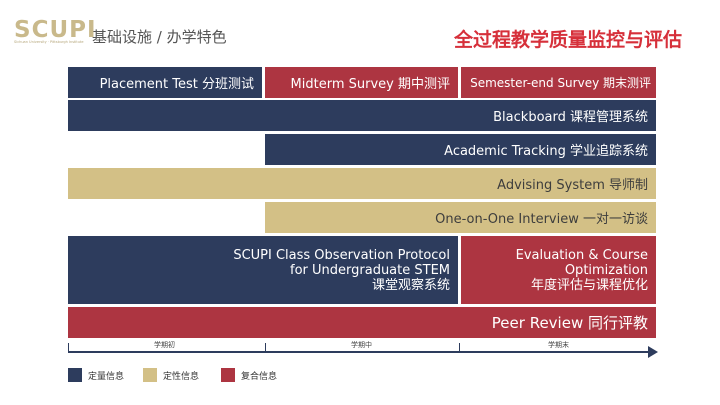  Describe the element at coordinates (164, 345) in the screenshot. I see `phase-start-label: 学期初` at that location.